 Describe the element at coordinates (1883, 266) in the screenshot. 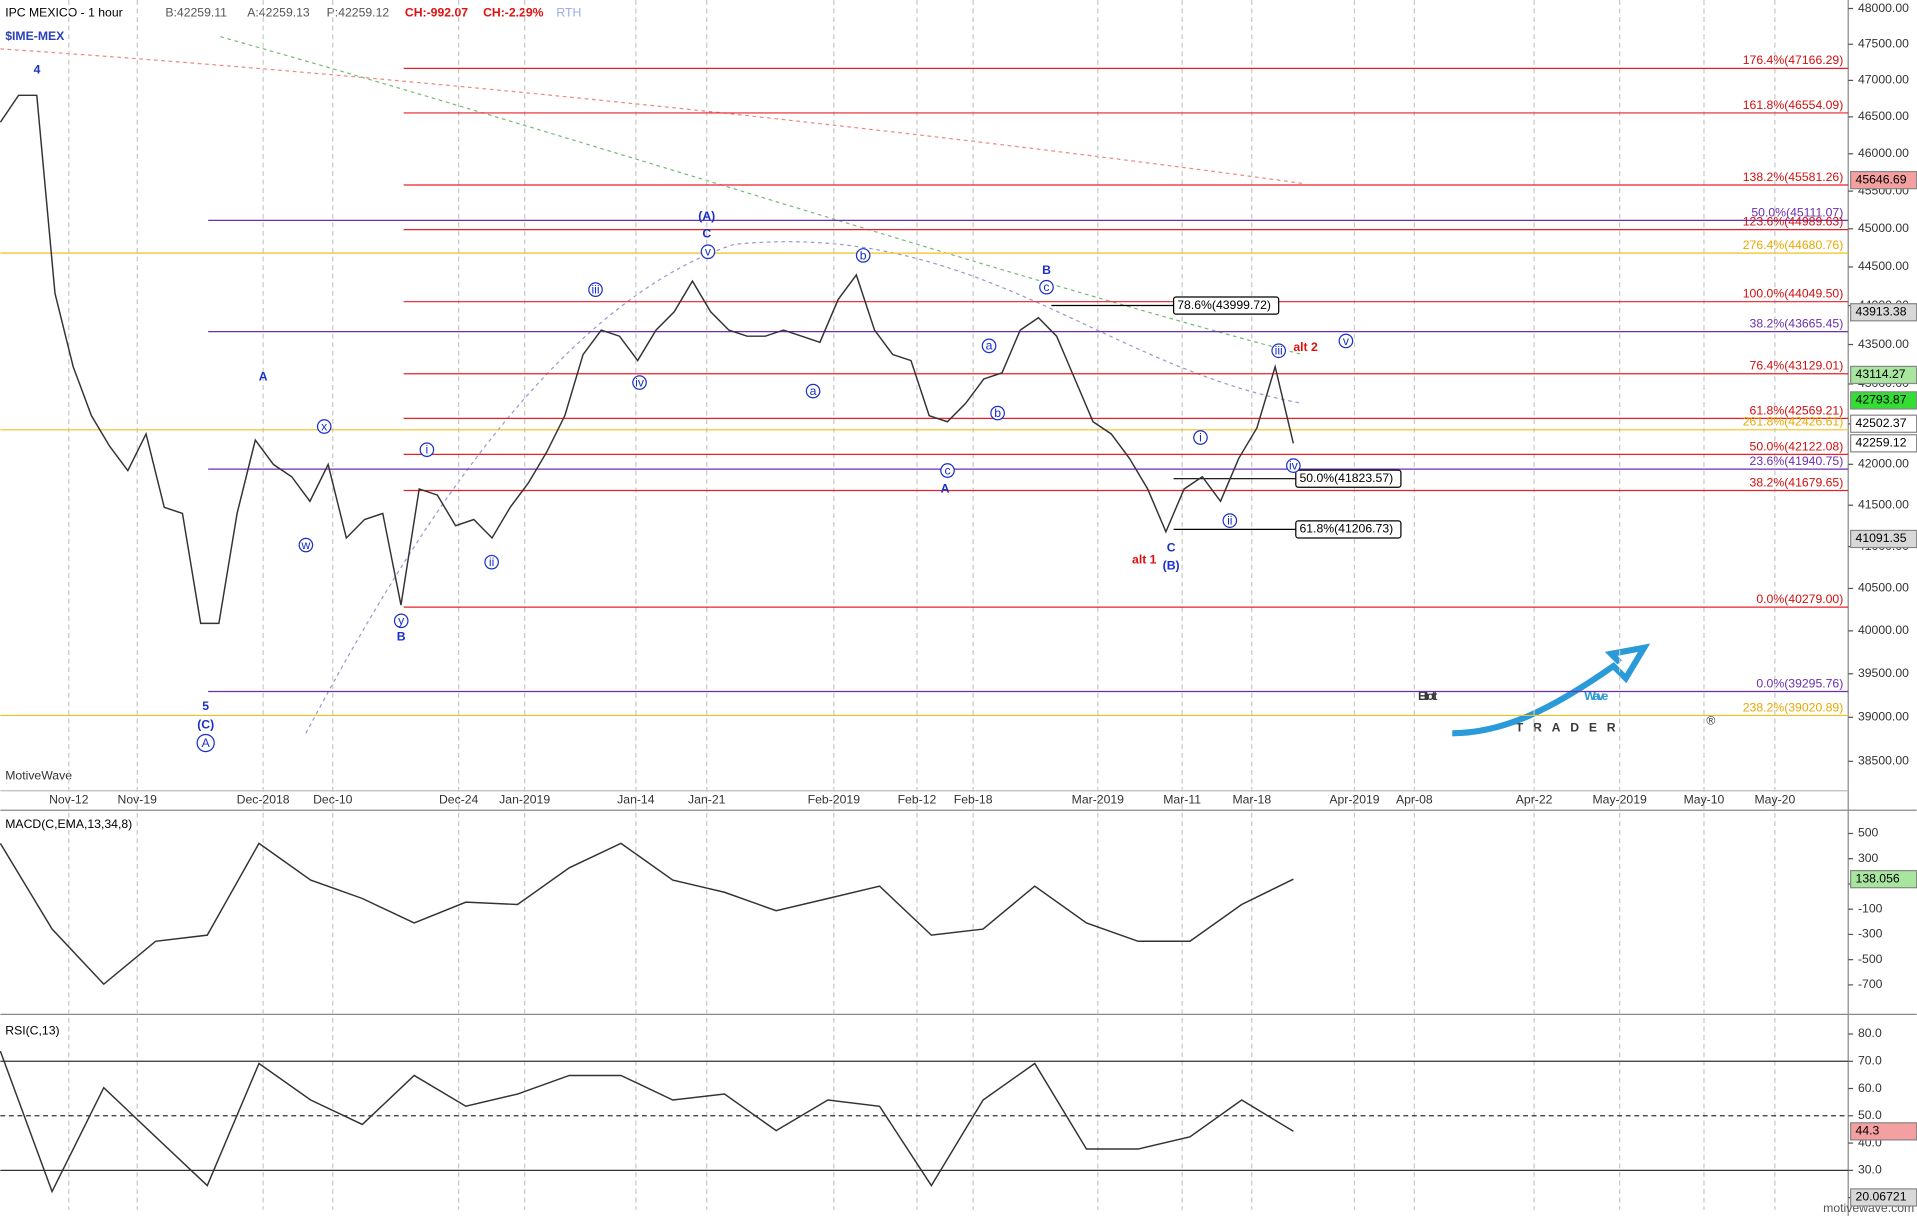

I see `y-tick-label: 44500.00` at that location.